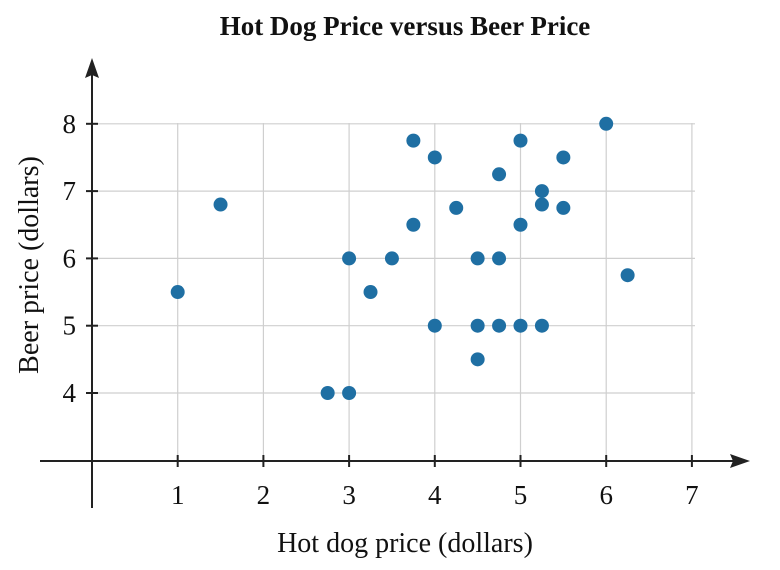 Image resolution: width=780 pixels, height=570 pixels. Describe the element at coordinates (740, 461) in the screenshot. I see `x-axis-arrow` at that location.